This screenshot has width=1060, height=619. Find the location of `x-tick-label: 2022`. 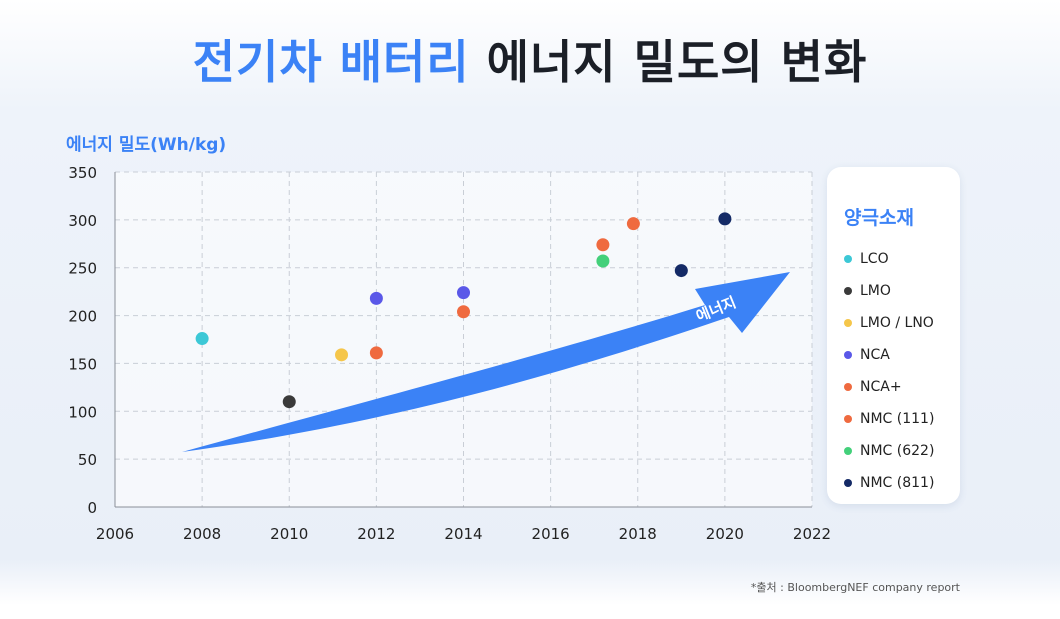

x-tick-label: 2022 is located at coordinates (812, 534).